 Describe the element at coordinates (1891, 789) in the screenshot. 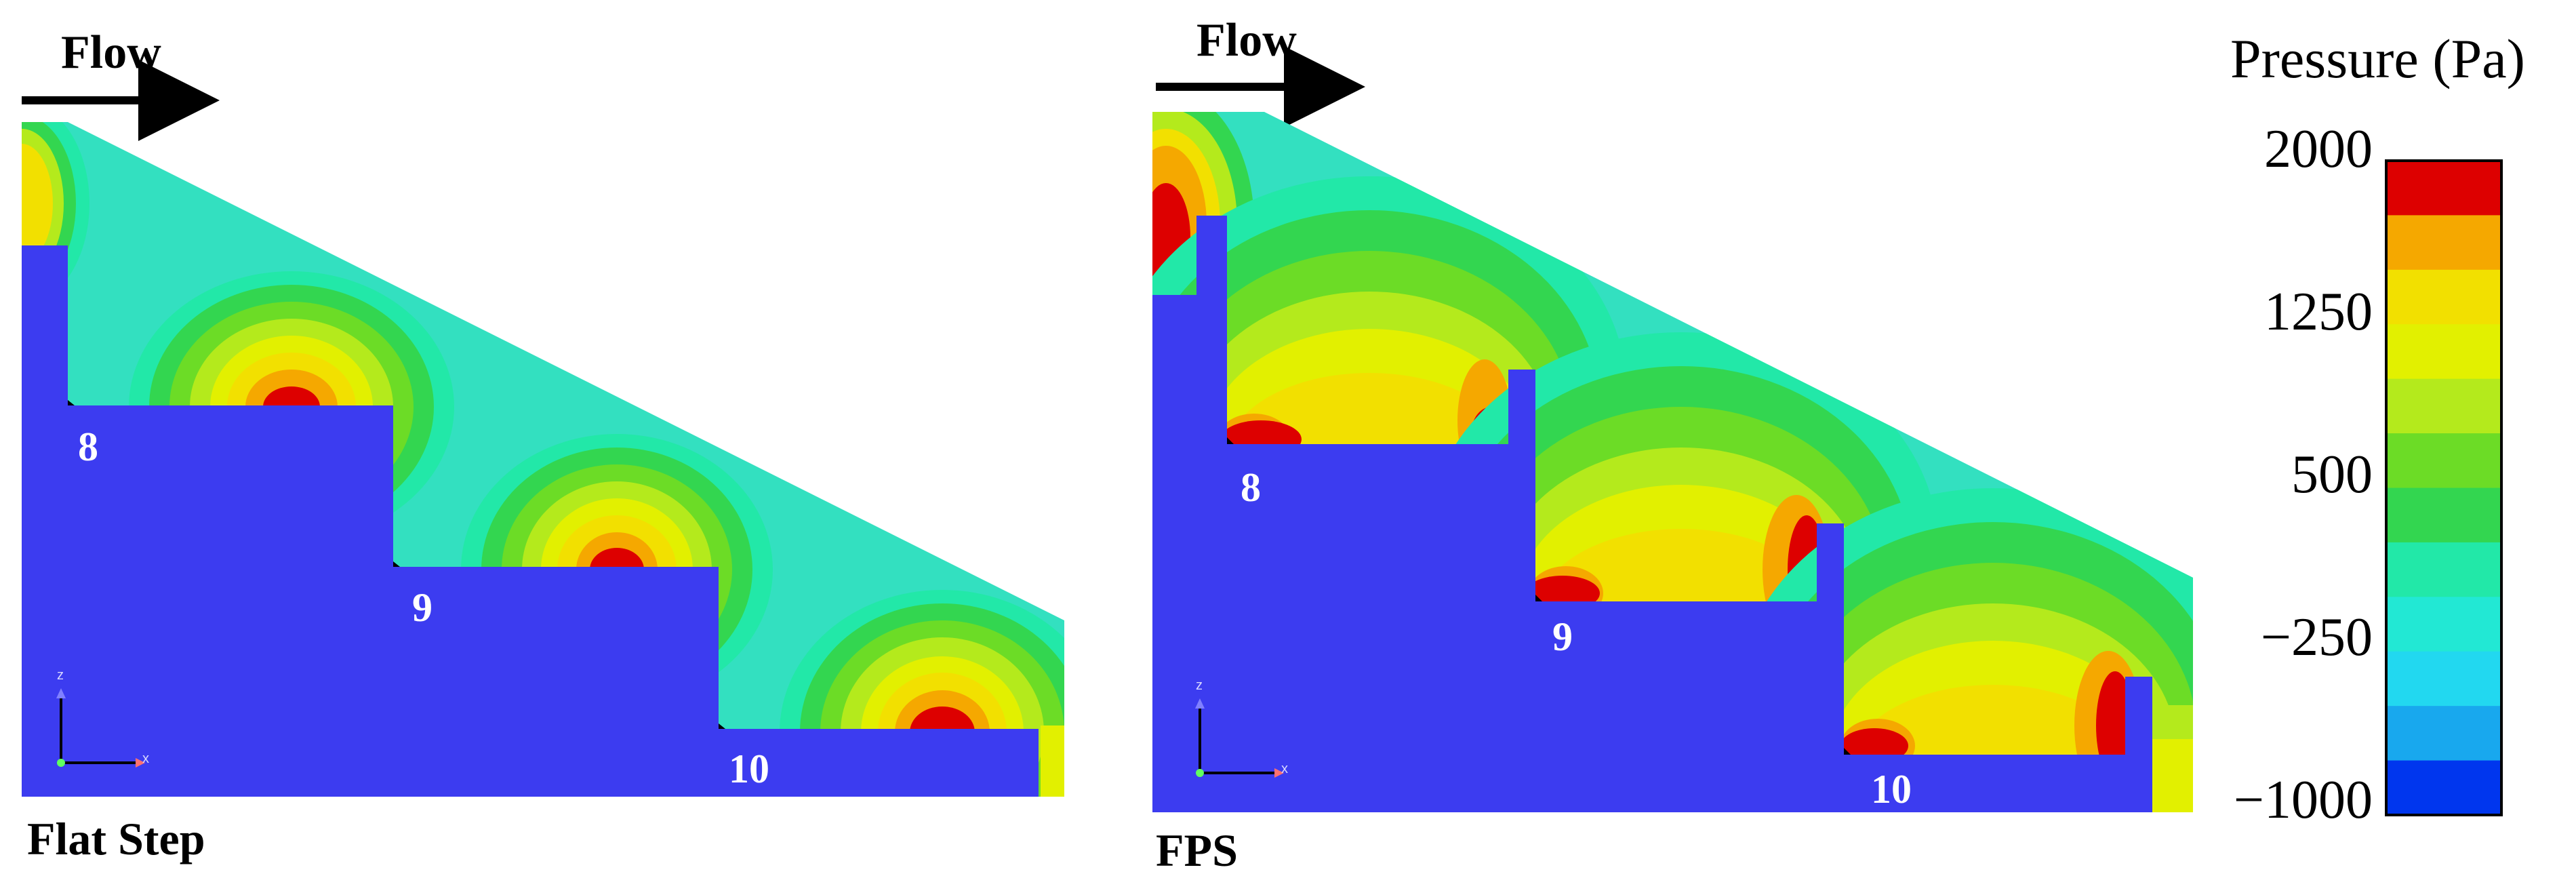

I see `step-label-10-right: 10` at that location.